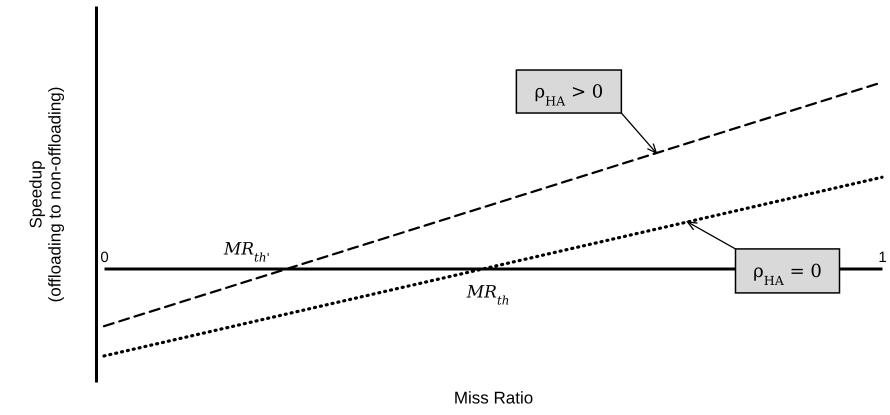 This screenshot has height=415, width=890. I want to click on x-tick-label: 0, so click(104, 257).